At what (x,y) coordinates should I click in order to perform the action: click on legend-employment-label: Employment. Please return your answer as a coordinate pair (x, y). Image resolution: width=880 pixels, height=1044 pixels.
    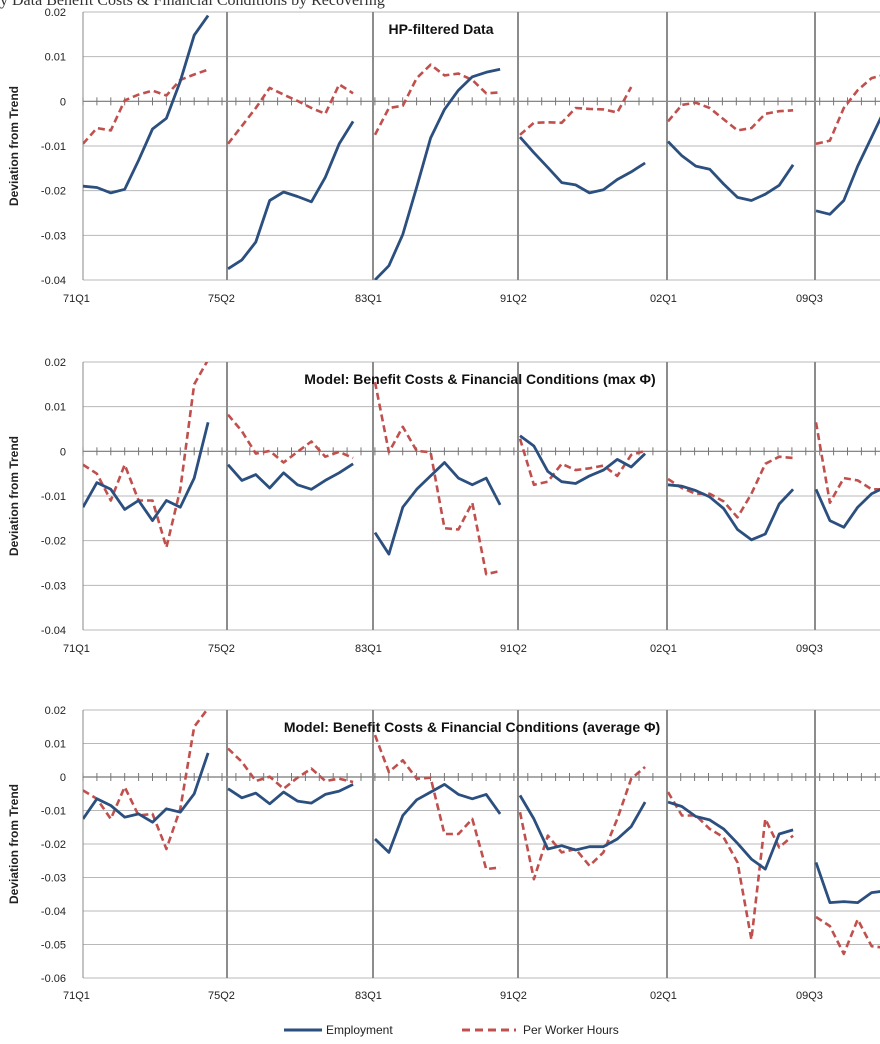
    Looking at the image, I should click on (359, 1030).